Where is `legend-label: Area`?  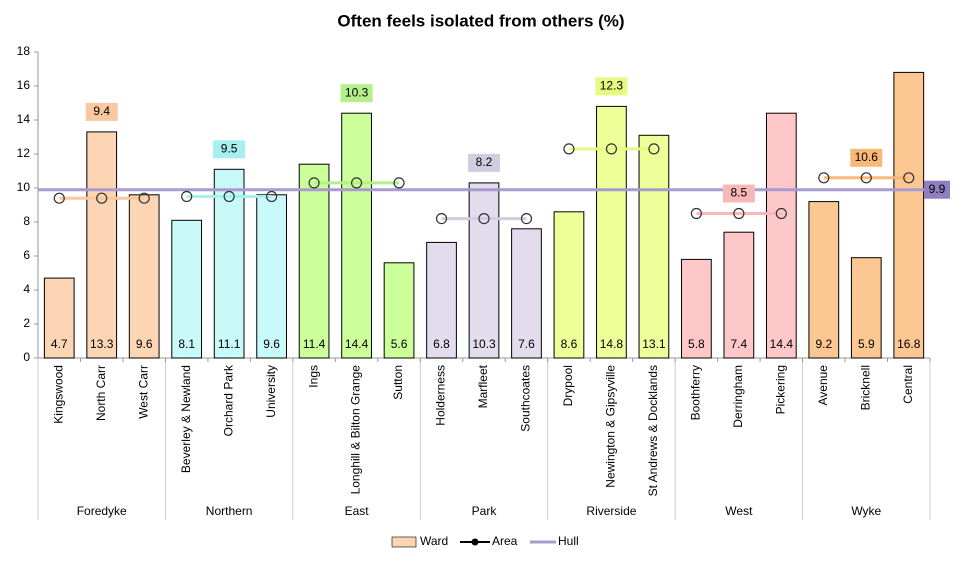
legend-label: Area is located at coordinates (505, 541).